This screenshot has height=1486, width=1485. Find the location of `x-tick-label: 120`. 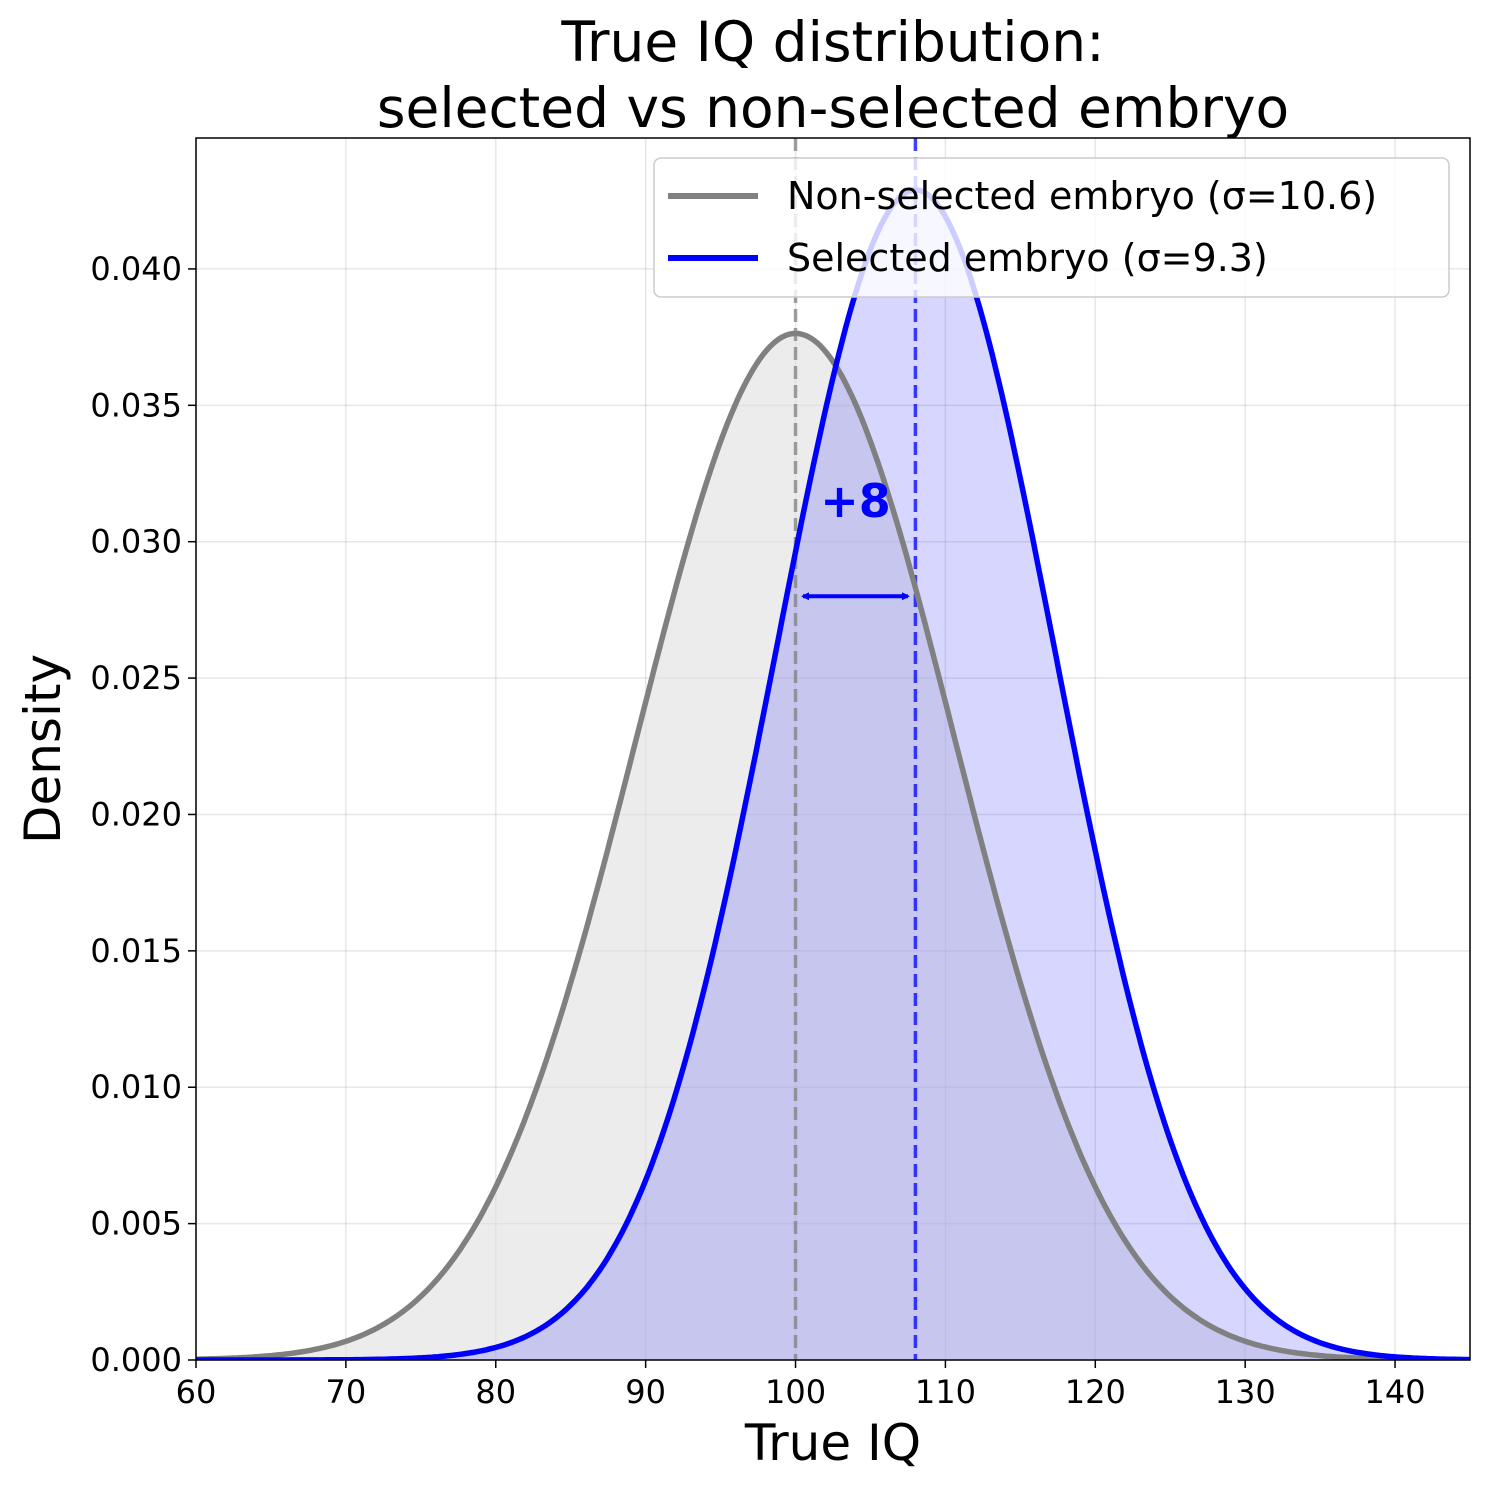

x-tick-label: 120 is located at coordinates (1095, 1392).